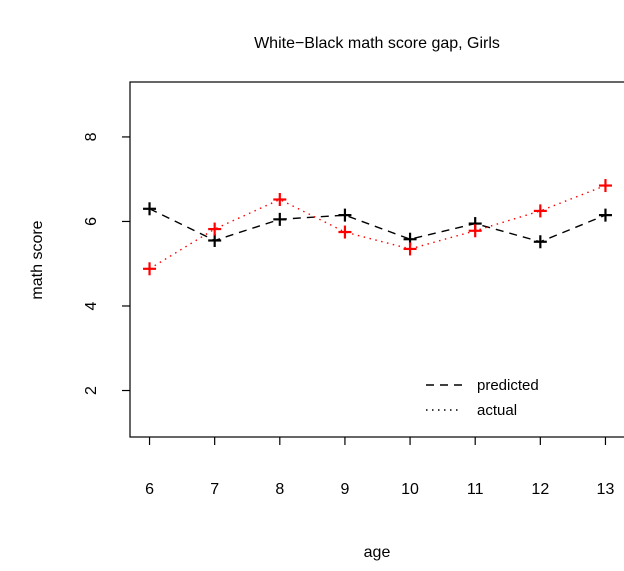 The width and height of the screenshot is (624, 571). I want to click on y-tick-label: 4, so click(91, 305).